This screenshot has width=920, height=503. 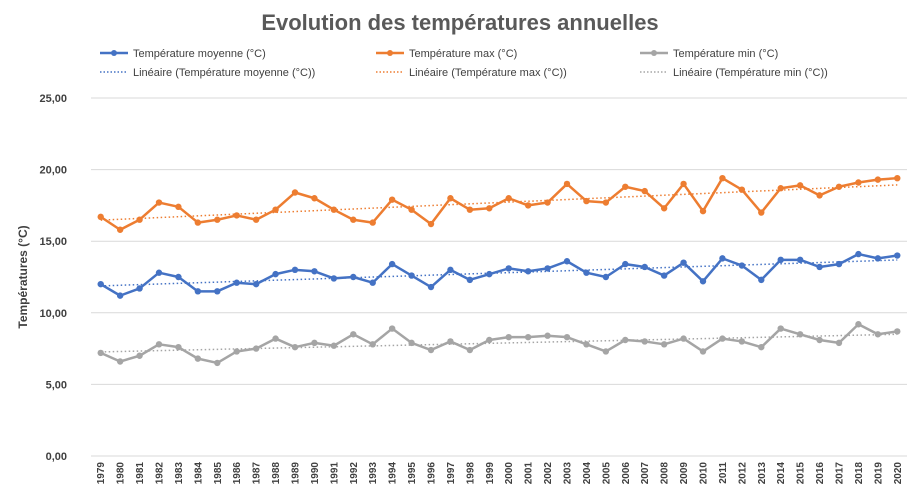 What do you see at coordinates (709, 54) in the screenshot?
I see `legend-entry-min: Température min (°C)` at bounding box center [709, 54].